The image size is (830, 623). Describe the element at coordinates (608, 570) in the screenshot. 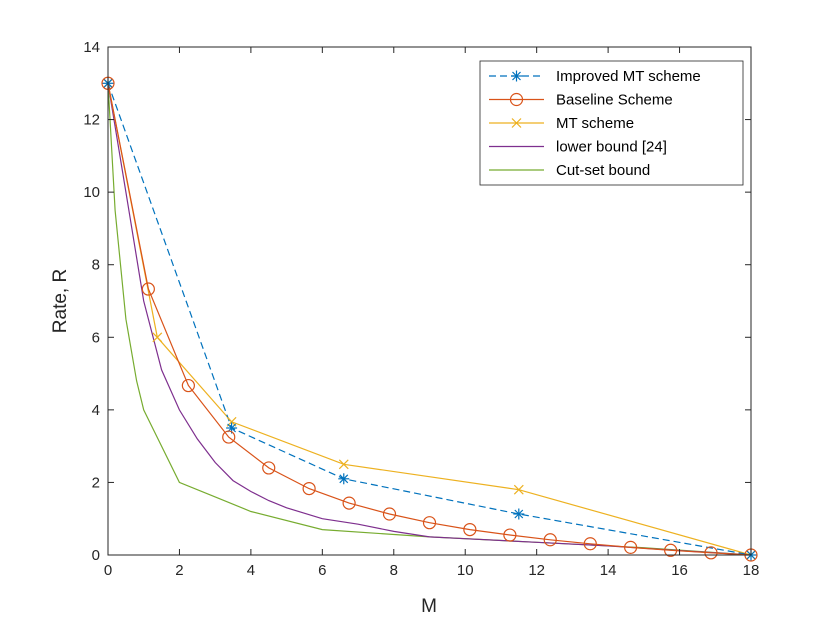

I see `x-tick-label: 14` at that location.